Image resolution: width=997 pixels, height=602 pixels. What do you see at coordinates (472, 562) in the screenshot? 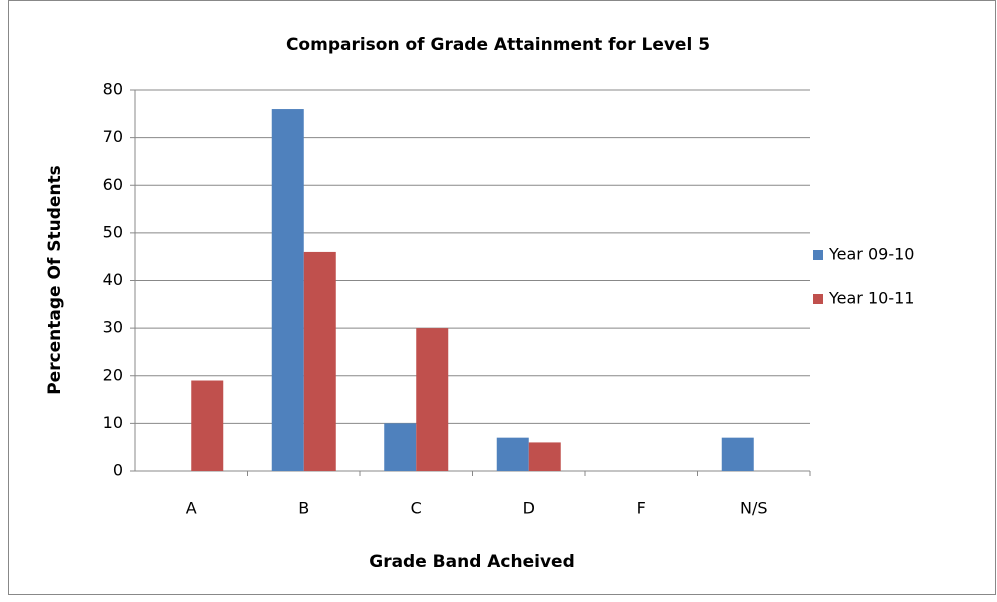
I see `x-axis-label: Grade Band Acheived` at bounding box center [472, 562].